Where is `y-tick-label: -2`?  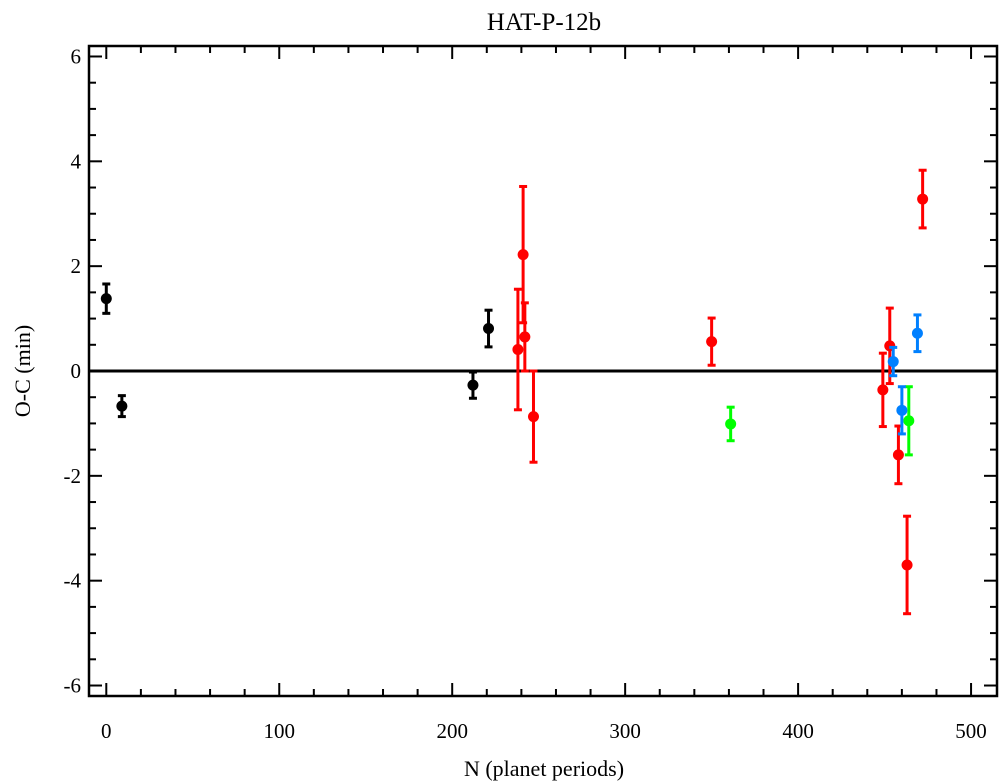
y-tick-label: -2 is located at coordinates (73, 476).